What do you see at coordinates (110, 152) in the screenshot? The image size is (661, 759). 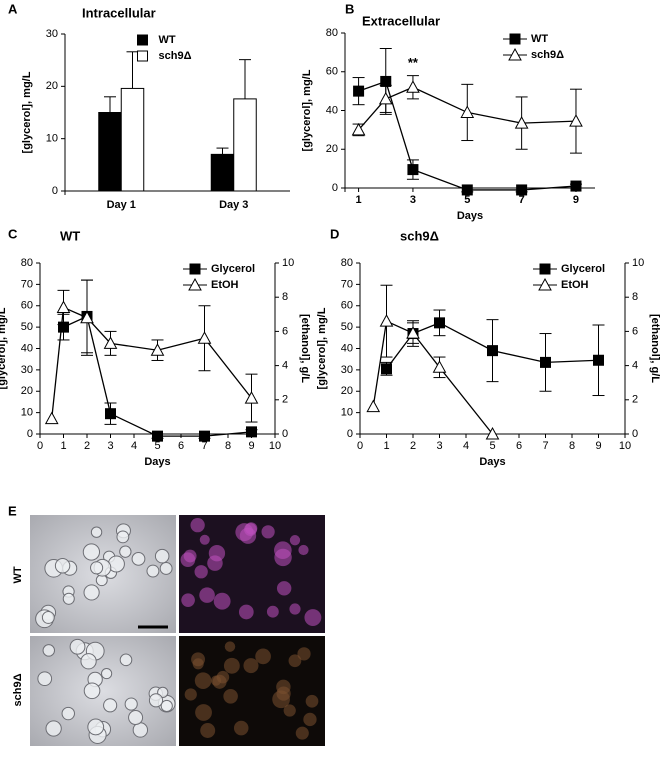 I see `bar` at bounding box center [110, 152].